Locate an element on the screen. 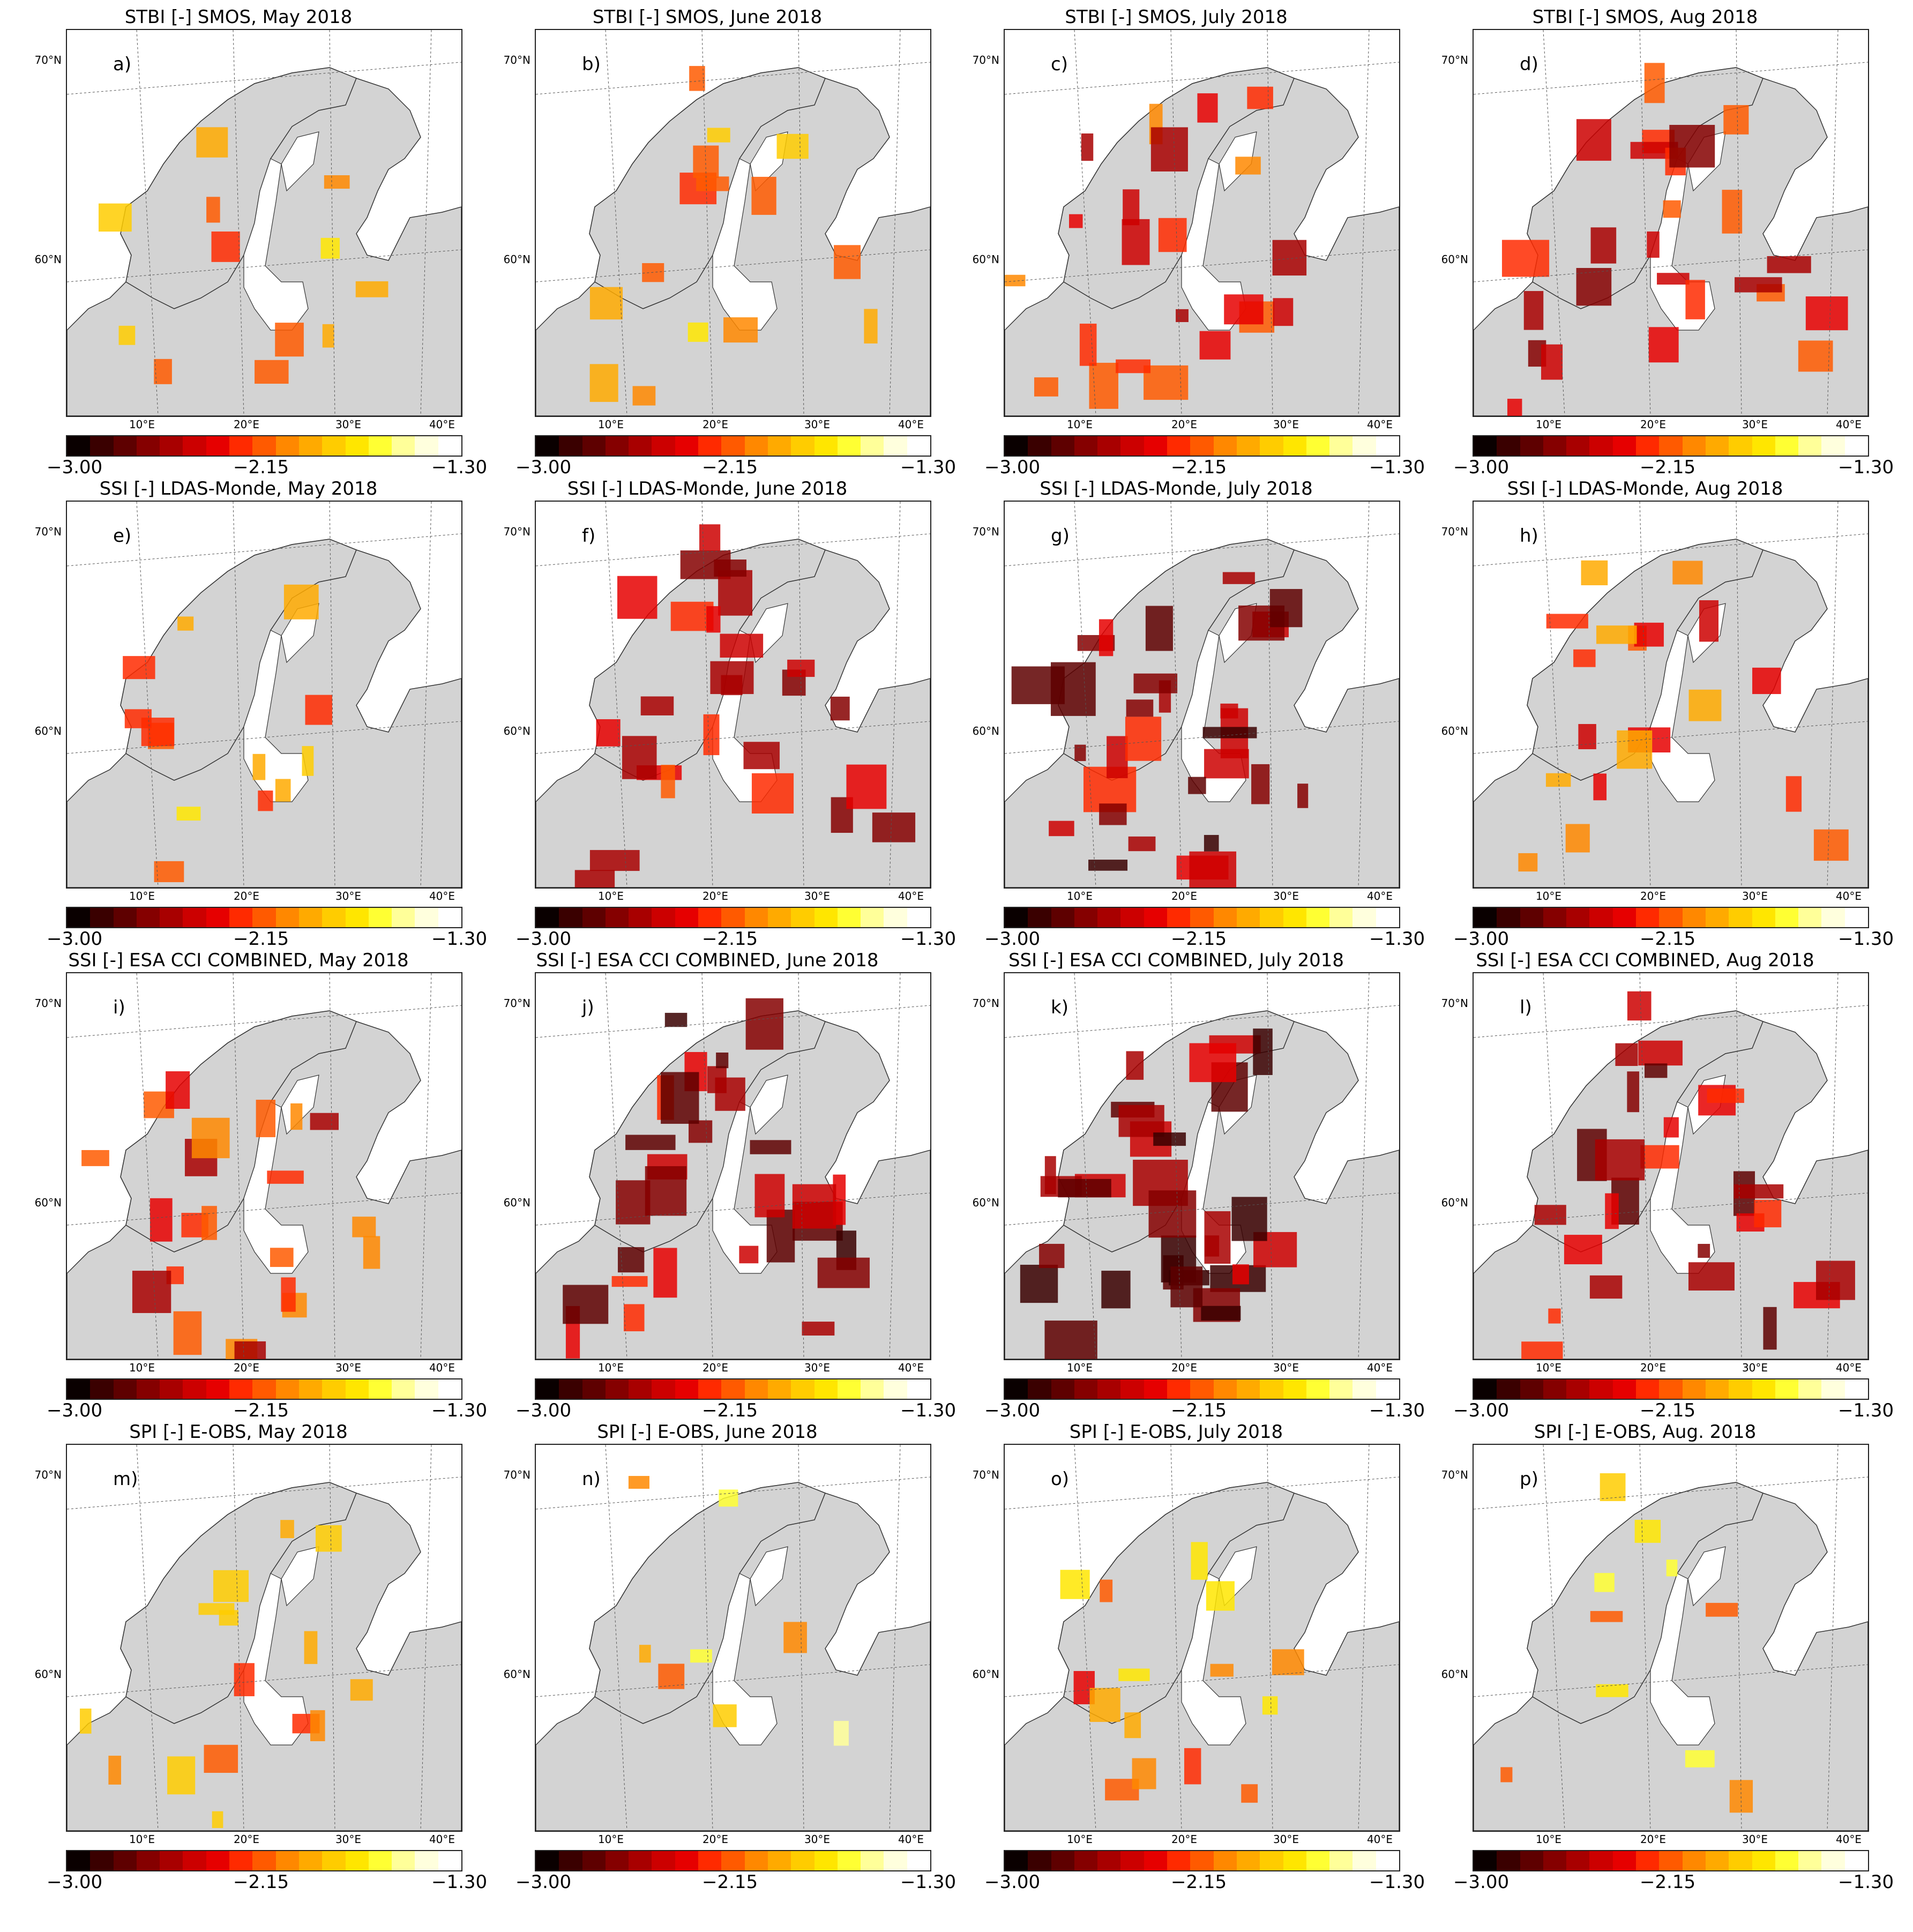  drought-index-map is located at coordinates (1202, 1638).